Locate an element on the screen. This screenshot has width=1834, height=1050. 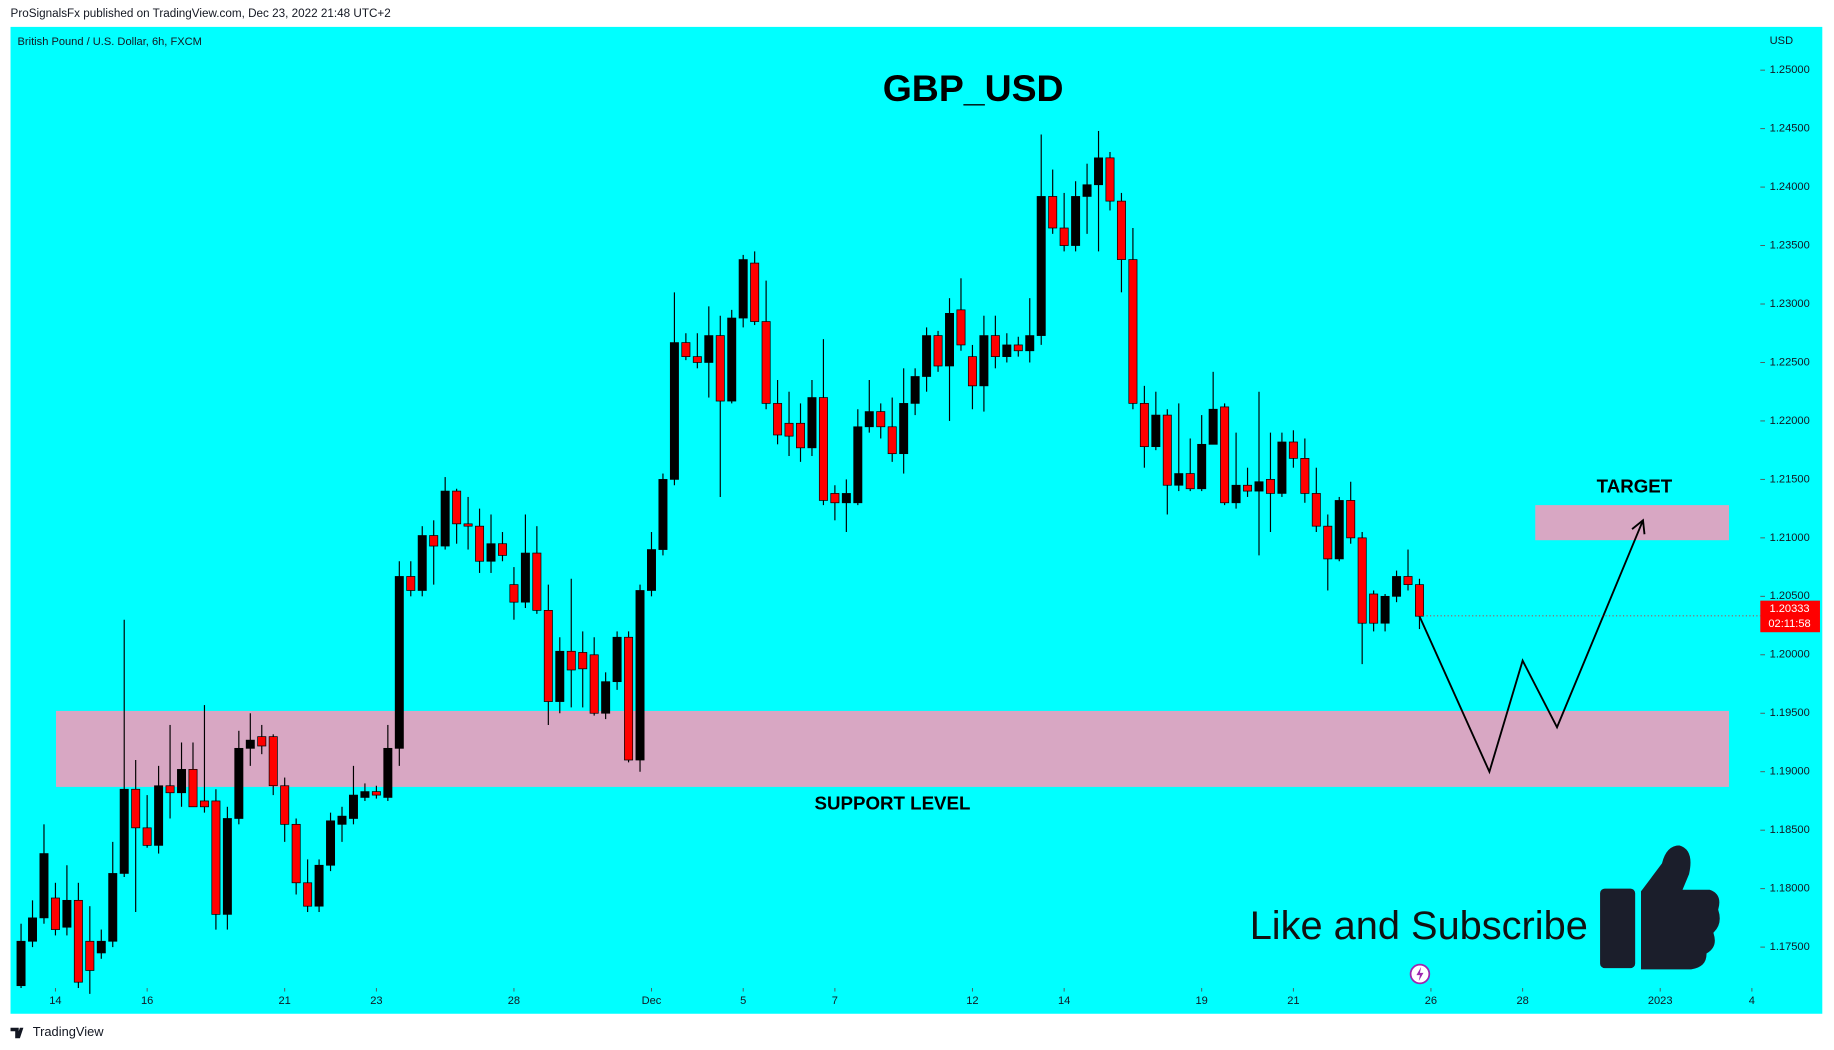
y-tick-label: 1.25000 is located at coordinates (1790, 70).